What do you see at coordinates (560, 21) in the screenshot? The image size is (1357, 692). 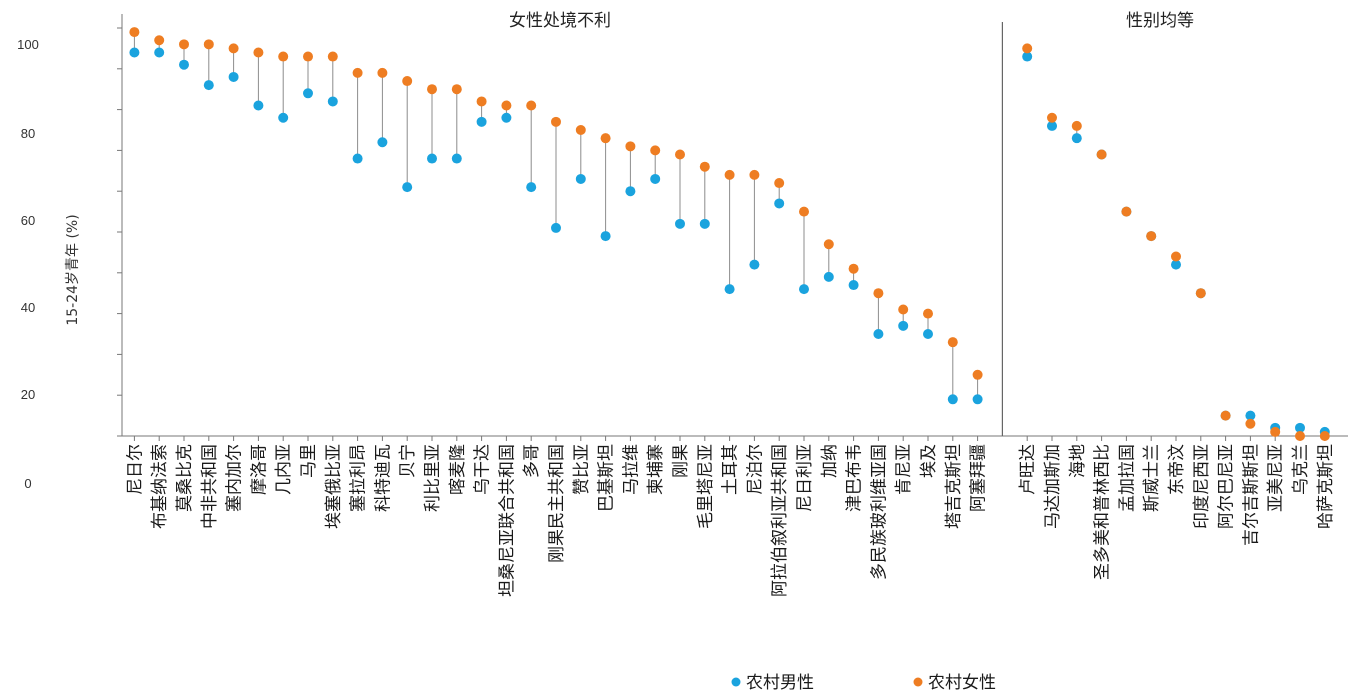 I see `panel-title-disadvantaged: 女性处境不利` at bounding box center [560, 21].